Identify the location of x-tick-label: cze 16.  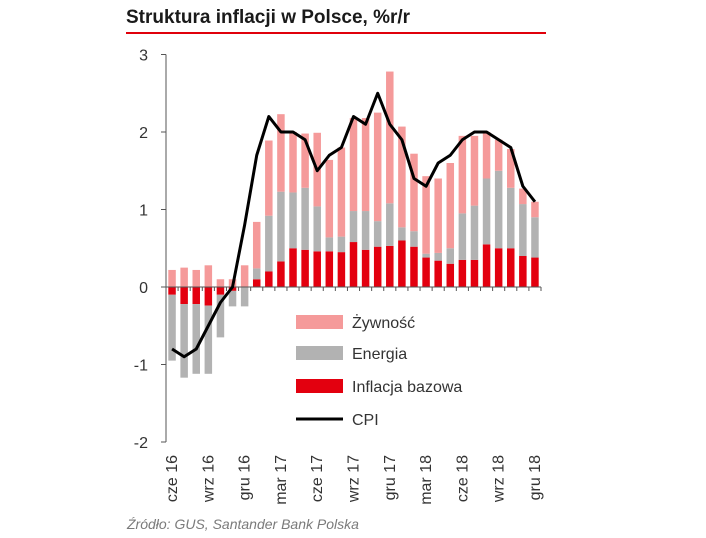
(172, 478).